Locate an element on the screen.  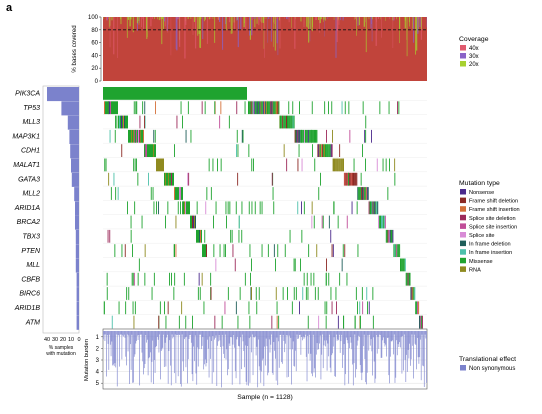
mutation-legend-label: Splice site deletion is located at coordinates (492, 219).